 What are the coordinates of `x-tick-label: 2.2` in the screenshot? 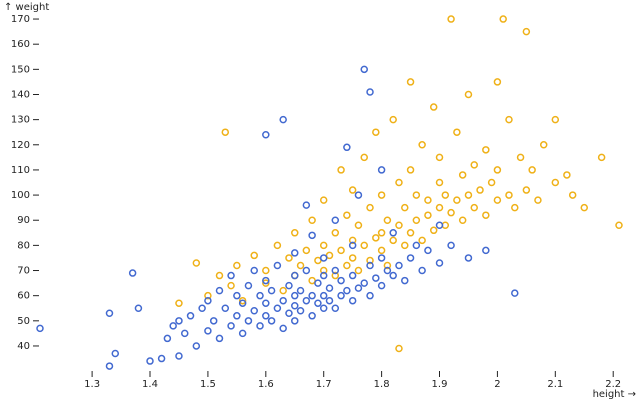 It's located at (613, 384).